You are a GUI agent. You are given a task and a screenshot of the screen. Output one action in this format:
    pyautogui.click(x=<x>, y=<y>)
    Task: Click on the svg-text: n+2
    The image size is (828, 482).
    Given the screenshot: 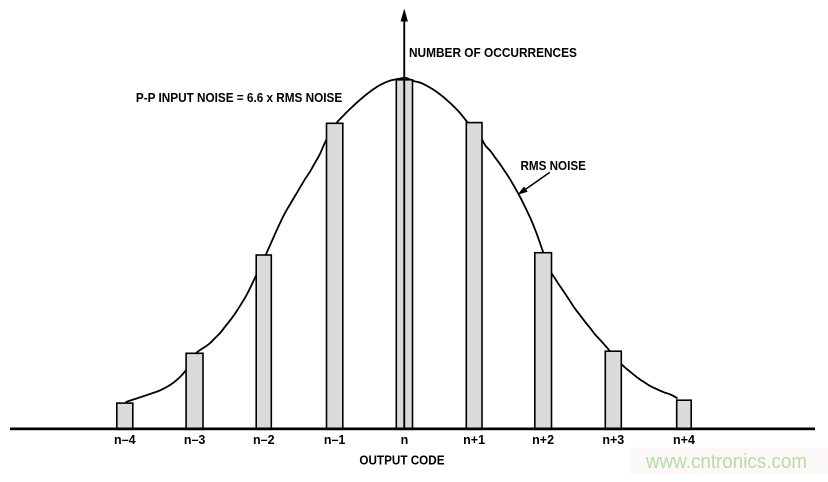 What is the action you would take?
    pyautogui.click(x=543, y=440)
    